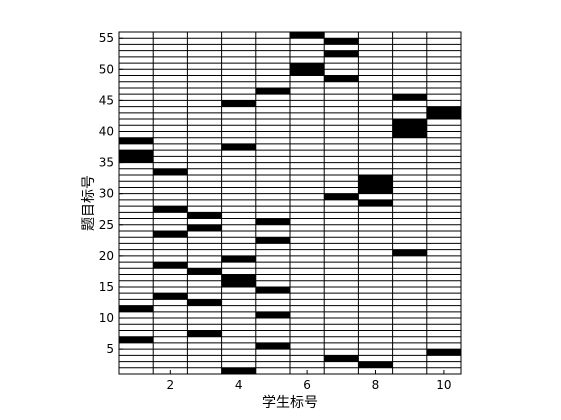  Describe the element at coordinates (106, 225) in the screenshot. I see `y-tick-label: 25` at that location.